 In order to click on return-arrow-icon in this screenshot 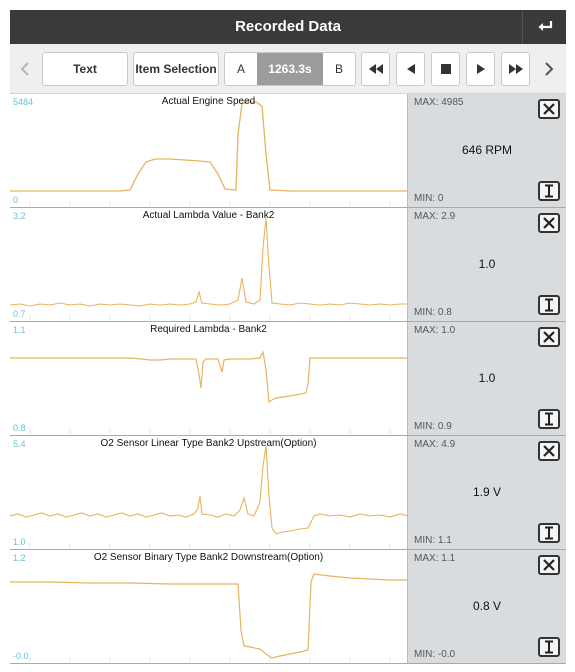, I will do `click(545, 26)`.